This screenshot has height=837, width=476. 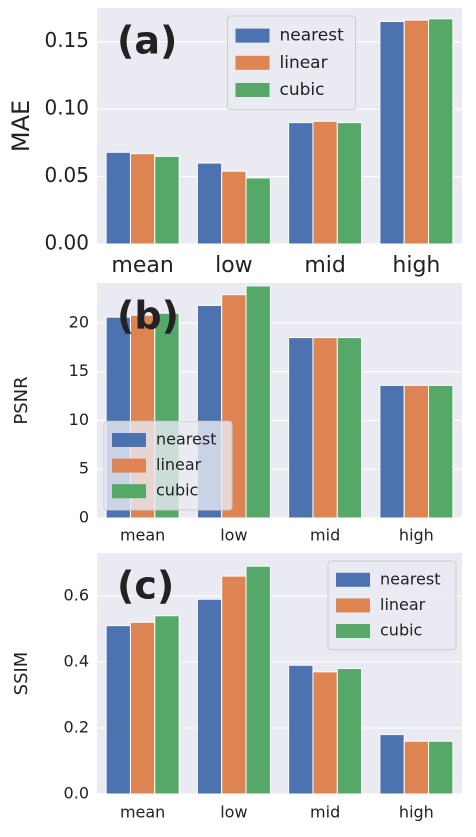 I want to click on y-tick-label: 0.0, so click(x=76, y=793).